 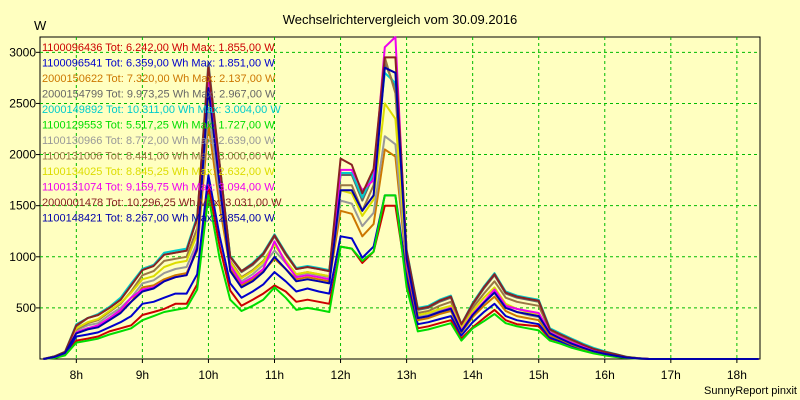 What do you see at coordinates (605, 375) in the screenshot?
I see `x-tick-label: 16h` at bounding box center [605, 375].